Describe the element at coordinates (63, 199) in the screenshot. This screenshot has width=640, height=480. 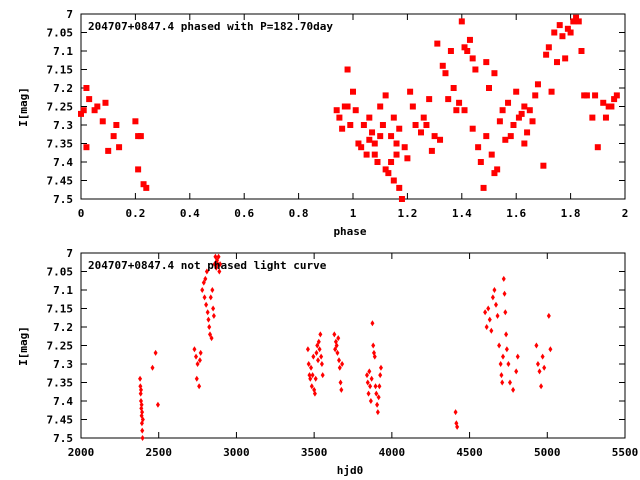
I see `phased-y-tick-label: 7.5` at that location.